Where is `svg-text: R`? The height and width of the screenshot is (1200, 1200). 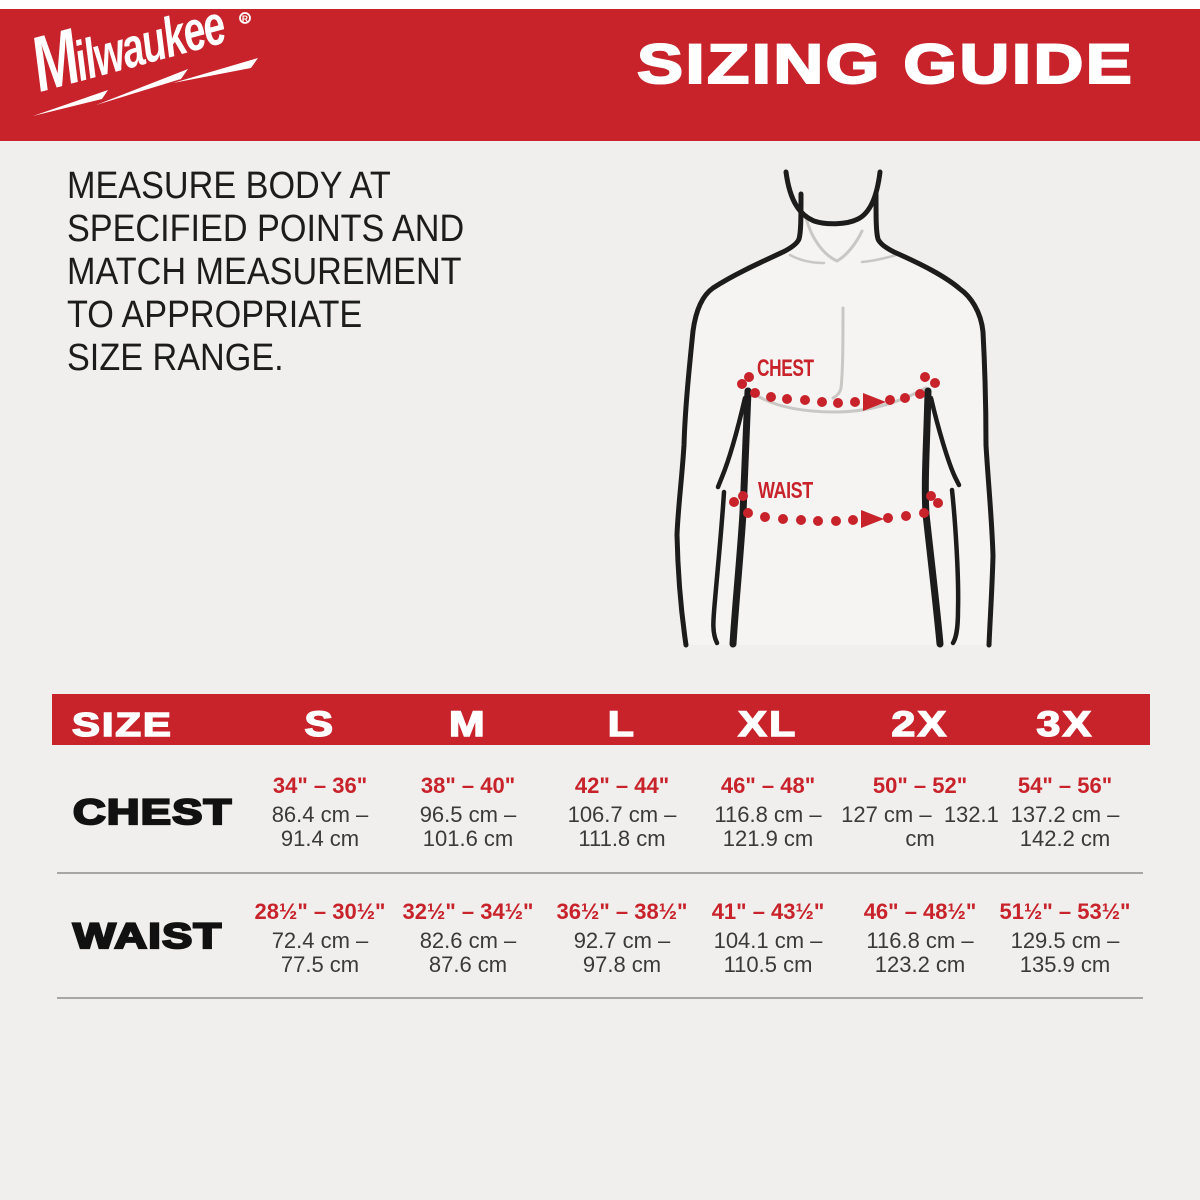 svg-text: R is located at coordinates (245, 19).